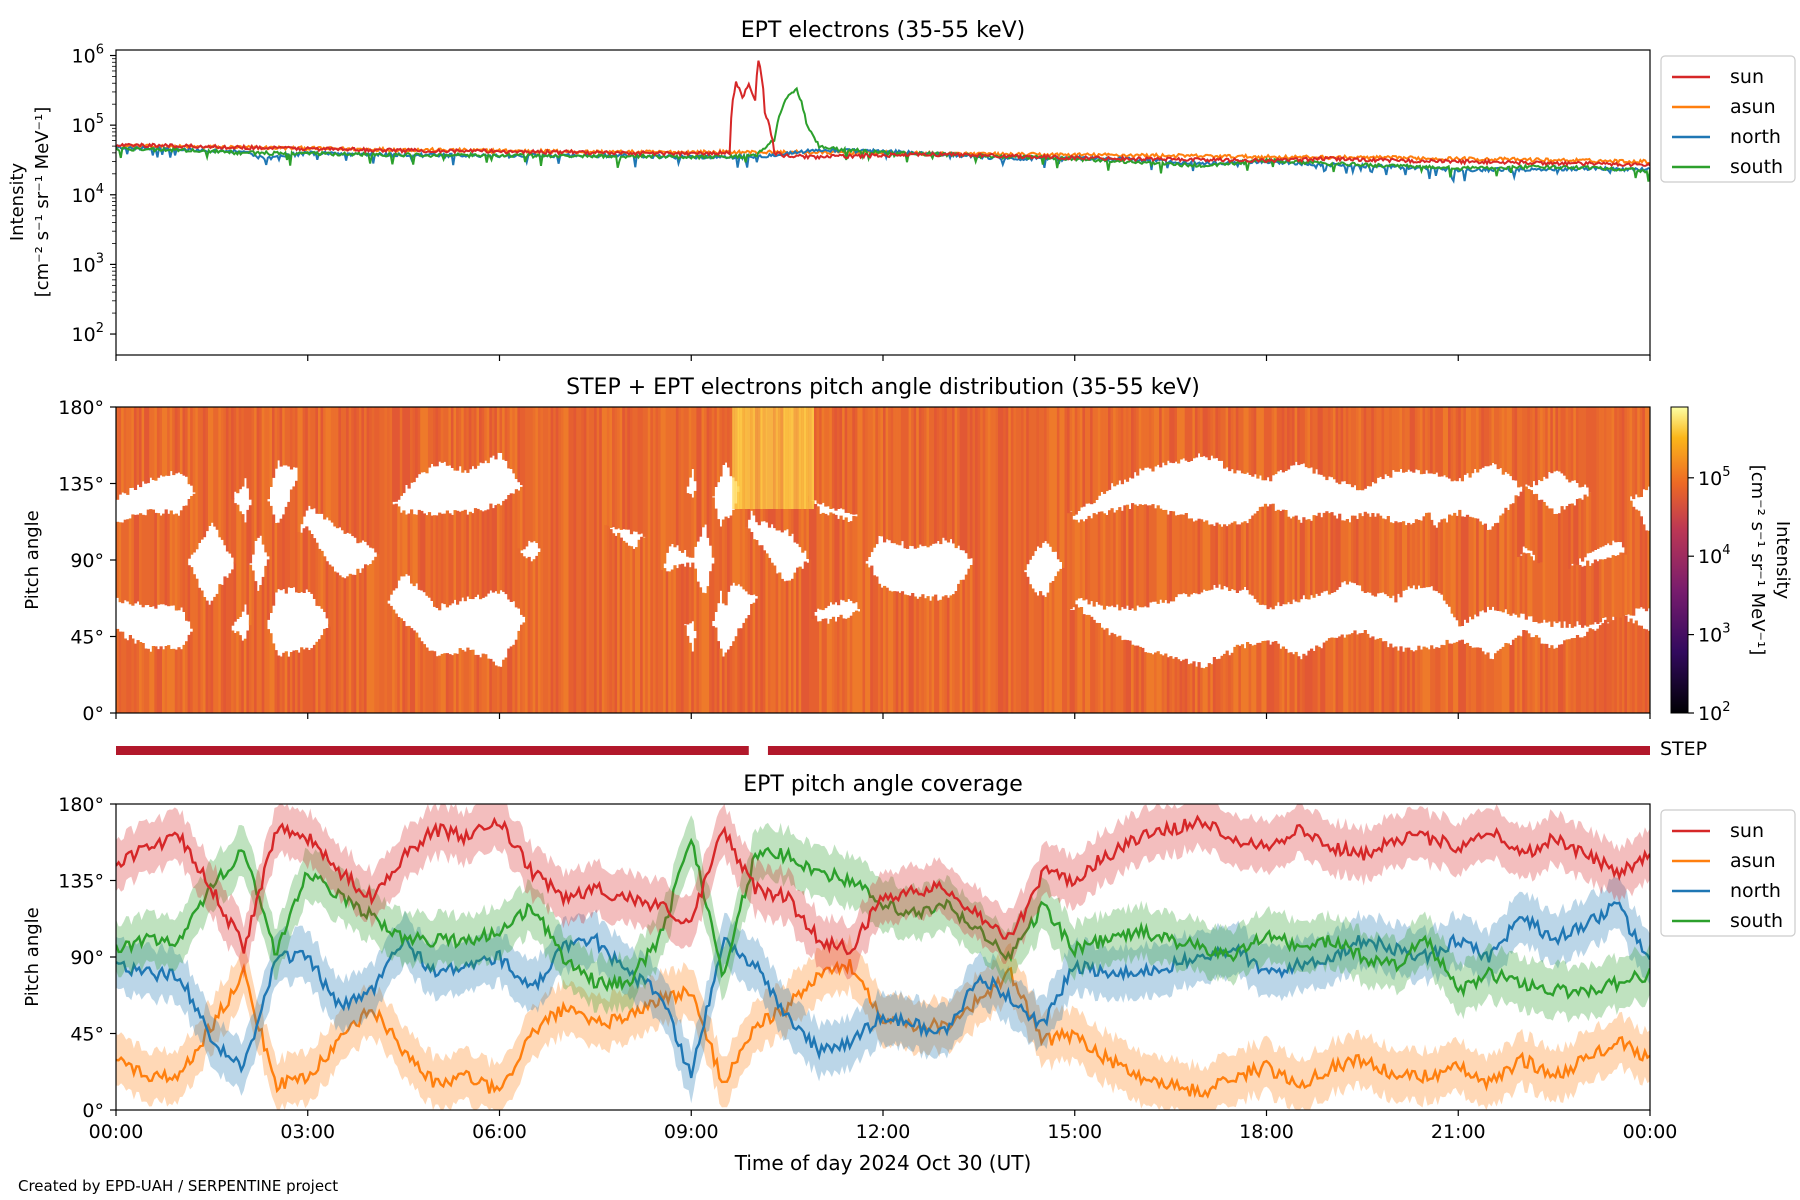  What do you see at coordinates (93, 1111) in the screenshot?
I see `y-tick-label: 0°` at bounding box center [93, 1111].